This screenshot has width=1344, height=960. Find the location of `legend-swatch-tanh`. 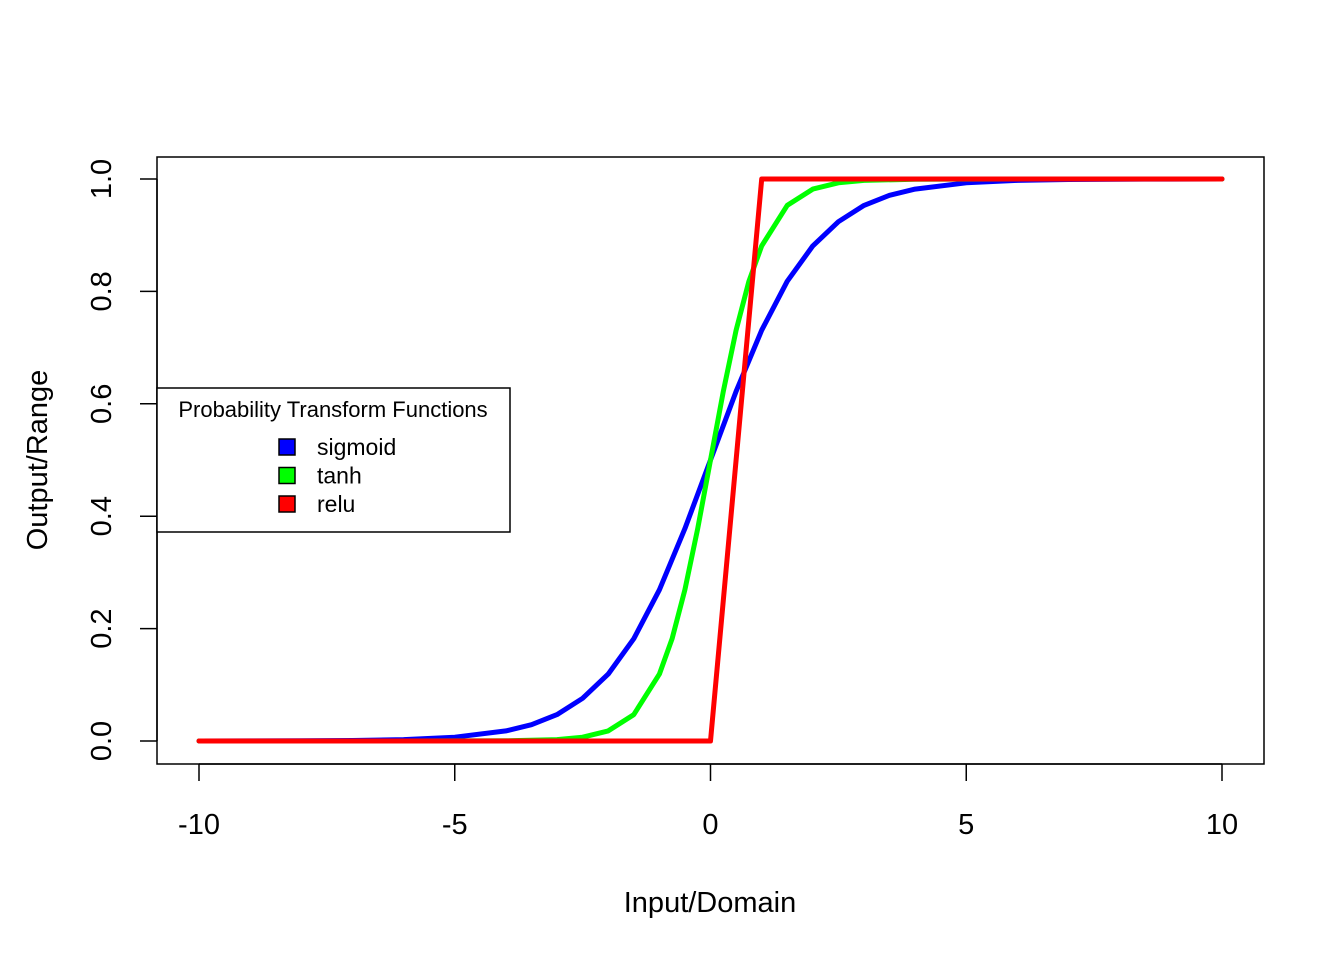

legend-swatch-tanh is located at coordinates (287, 475).